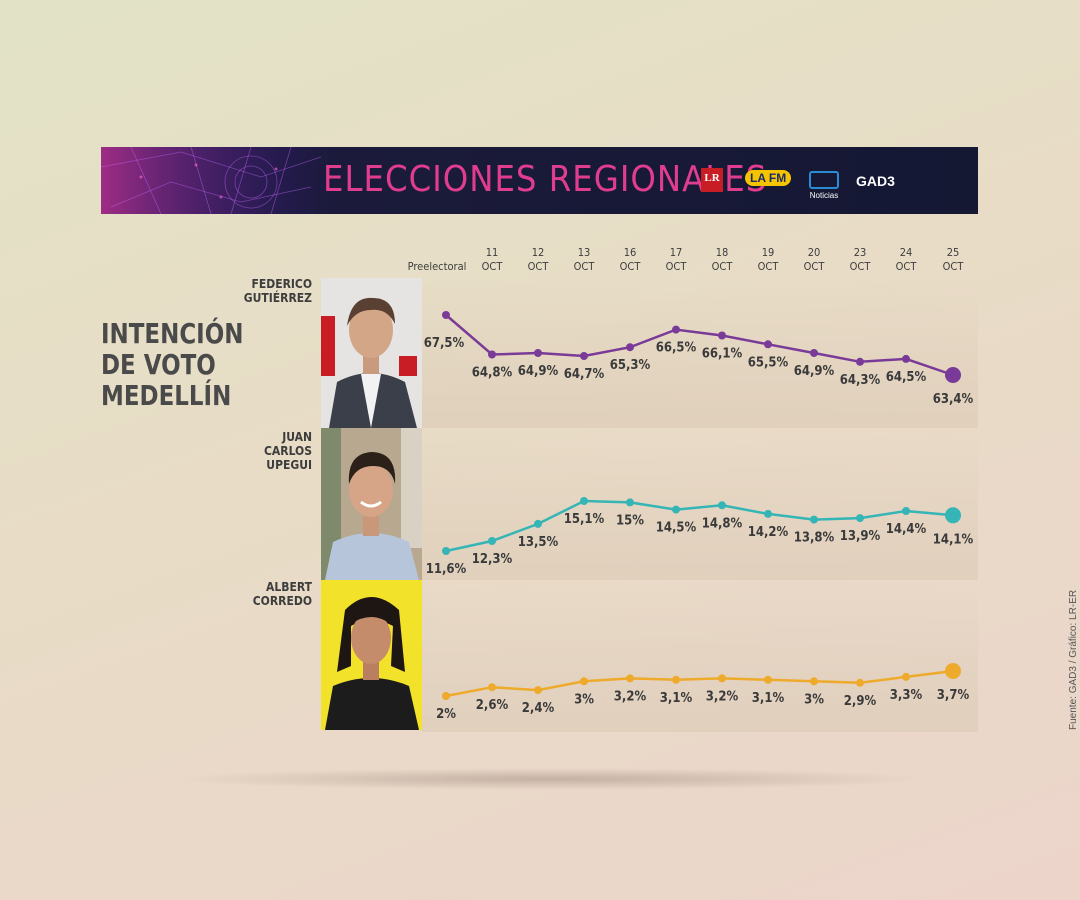 The image size is (1080, 900). What do you see at coordinates (371, 655) in the screenshot?
I see `candidate-photo-corredo` at bounding box center [371, 655].